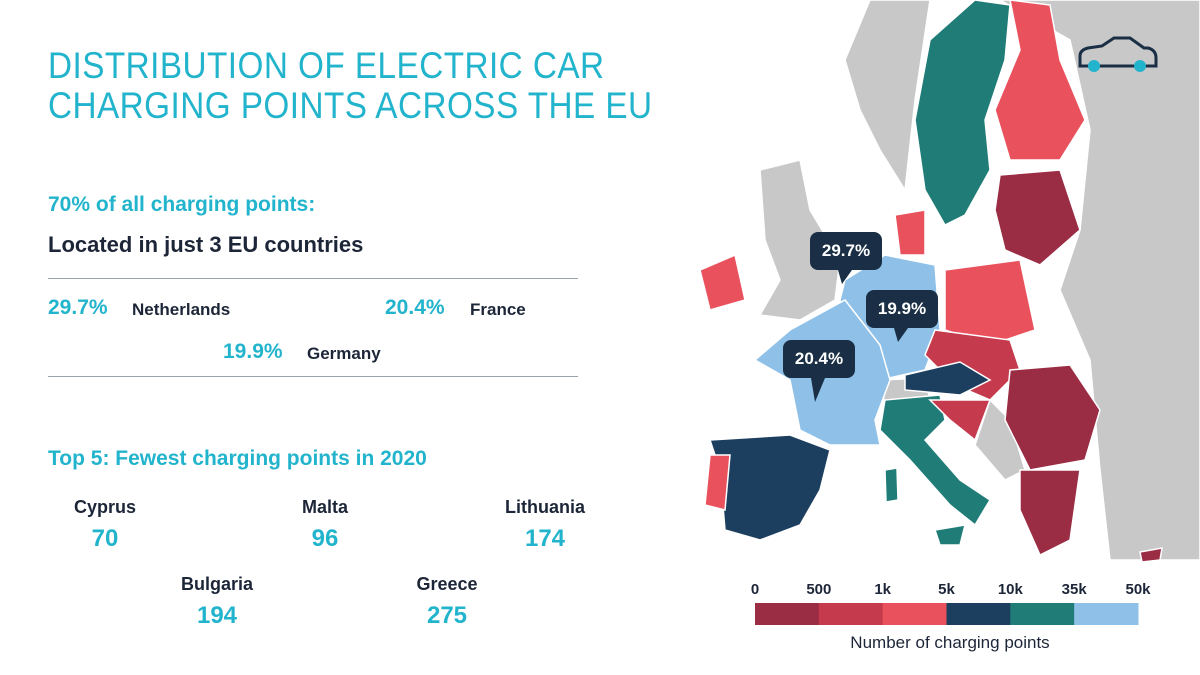  I want to click on title-line: CHARGING POINTS ACROSS THE EU, so click(350, 105).